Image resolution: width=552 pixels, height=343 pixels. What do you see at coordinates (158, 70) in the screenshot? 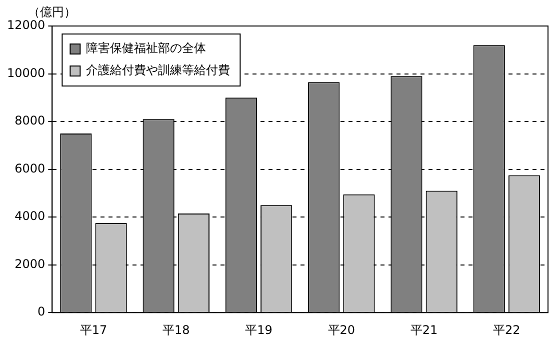
I see `legend-label: 介護給付費や訓練等給付費` at bounding box center [158, 70].